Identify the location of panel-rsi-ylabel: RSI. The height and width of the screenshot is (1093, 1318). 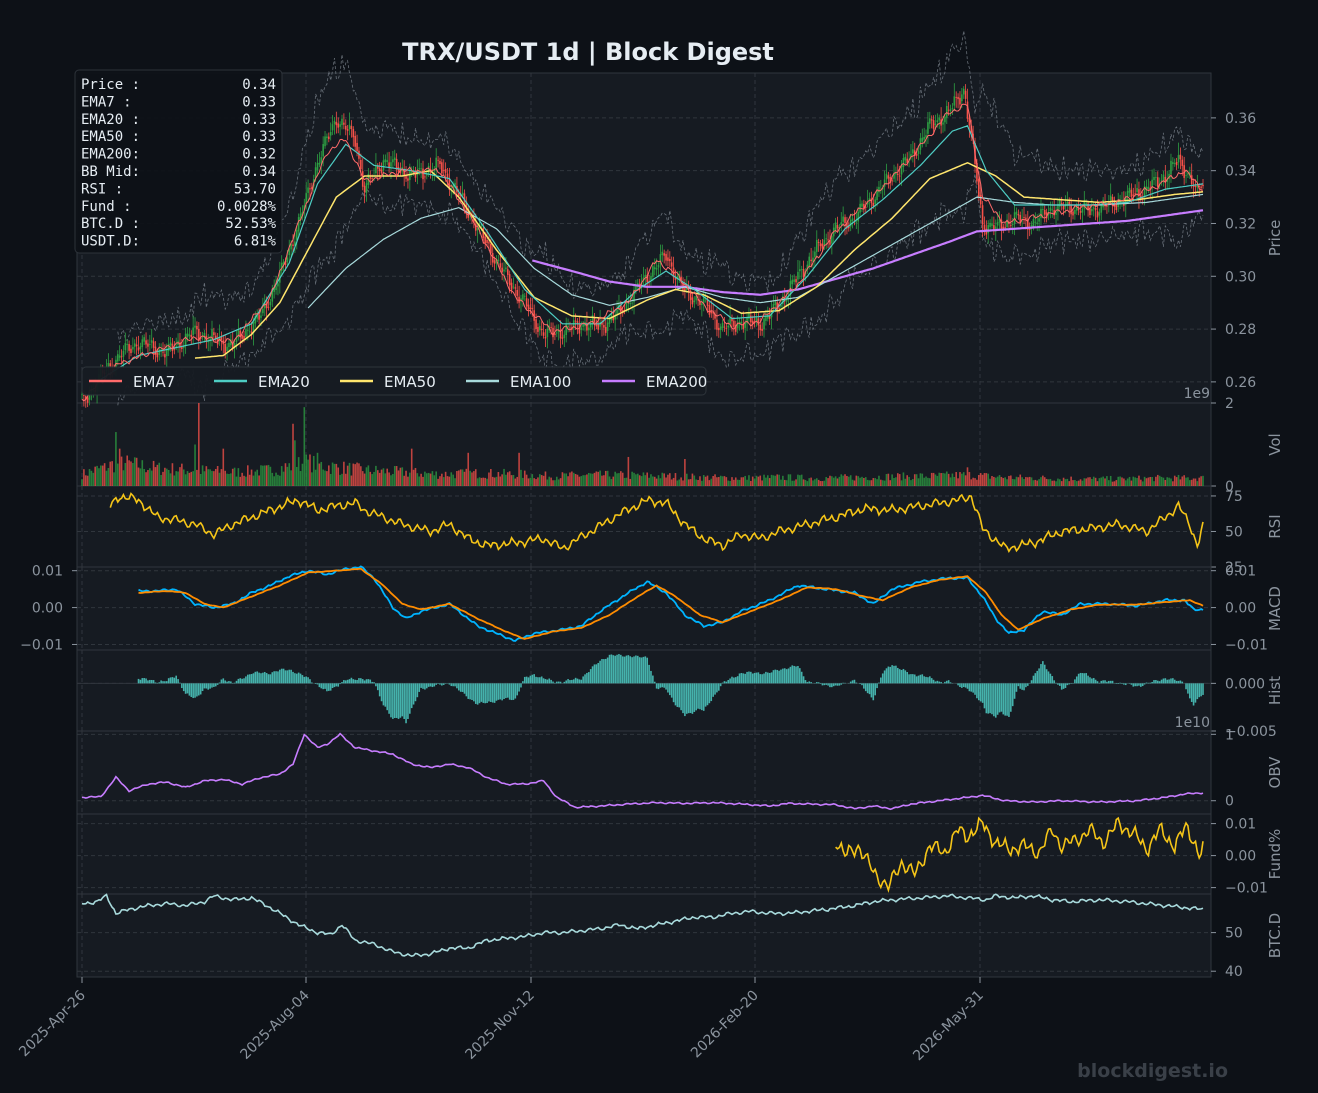
(1275, 526).